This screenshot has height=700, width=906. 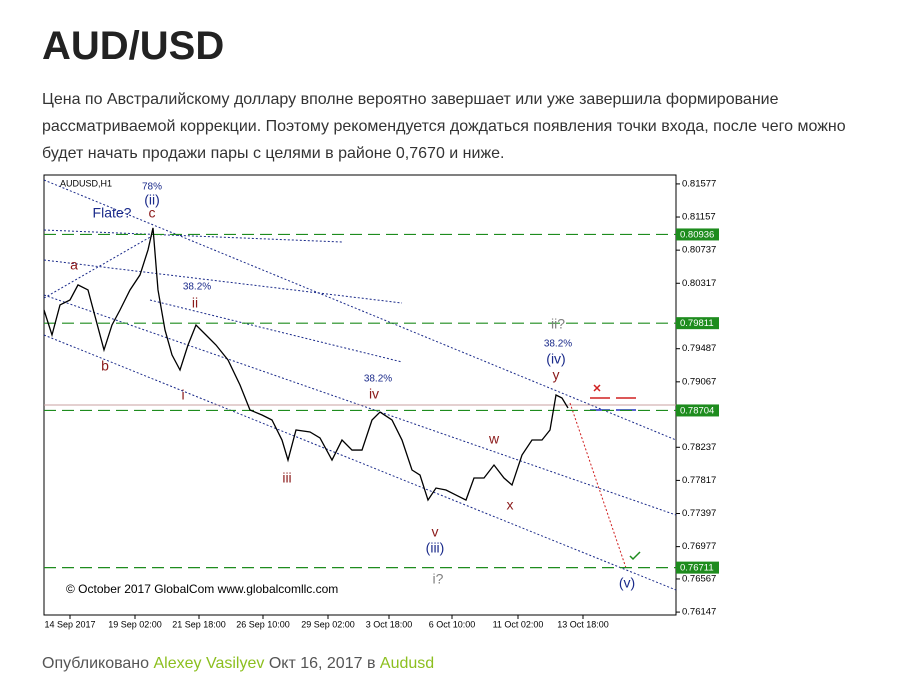 I want to click on x-tick-label: 3 Oct 18:00, so click(x=389, y=624).